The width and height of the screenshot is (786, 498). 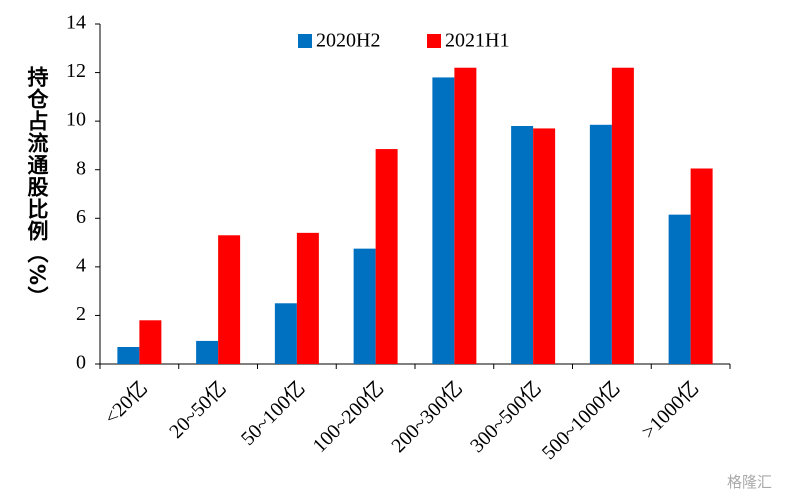 What do you see at coordinates (581, 421) in the screenshot?
I see `x-tick-label: 500~1000亿` at bounding box center [581, 421].